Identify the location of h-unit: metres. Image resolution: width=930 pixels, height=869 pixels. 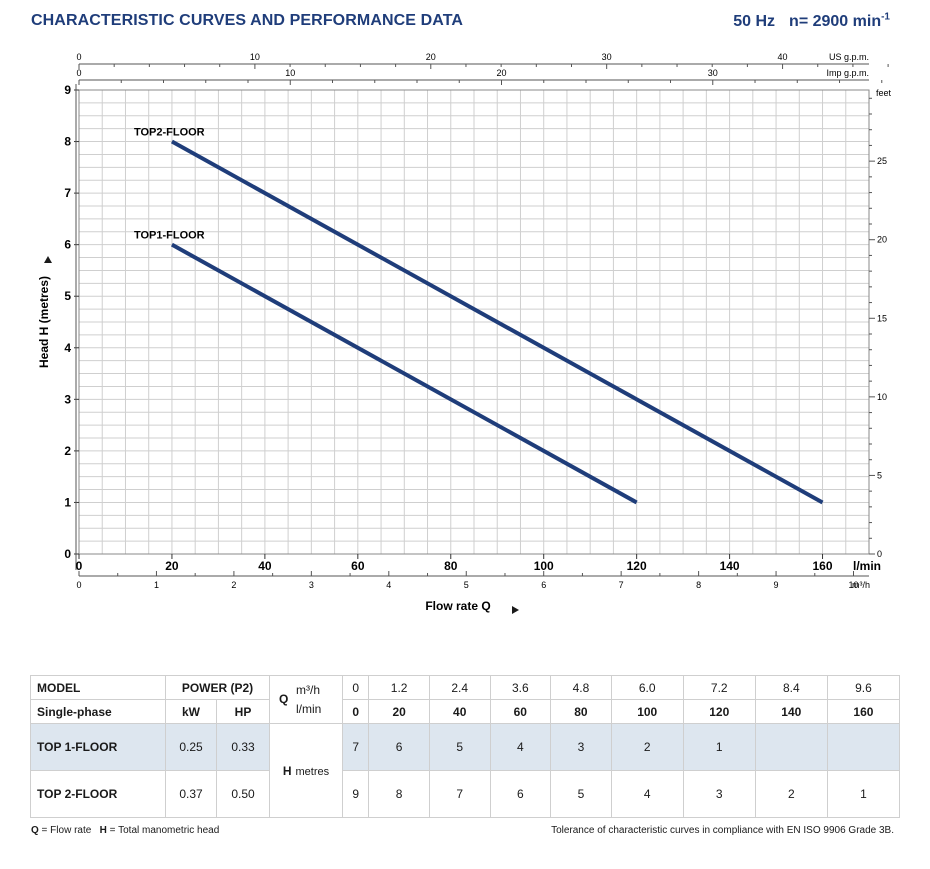
(312, 771).